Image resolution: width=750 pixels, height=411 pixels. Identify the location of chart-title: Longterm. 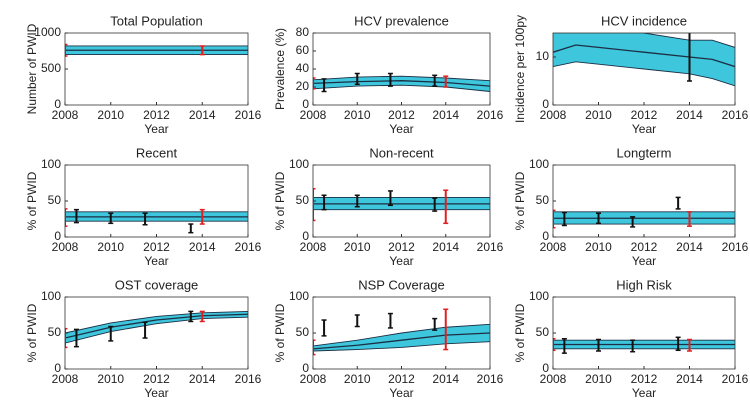
(644, 152).